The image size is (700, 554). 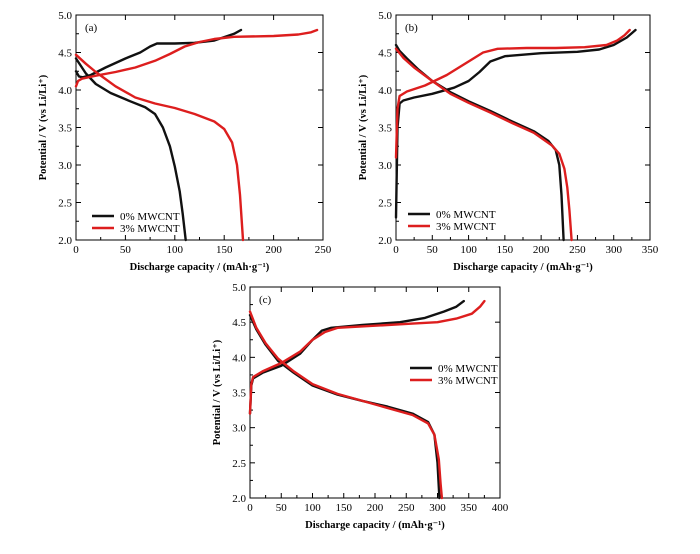 What do you see at coordinates (91, 28) in the screenshot?
I see `panel-label: (a)` at bounding box center [91, 28].